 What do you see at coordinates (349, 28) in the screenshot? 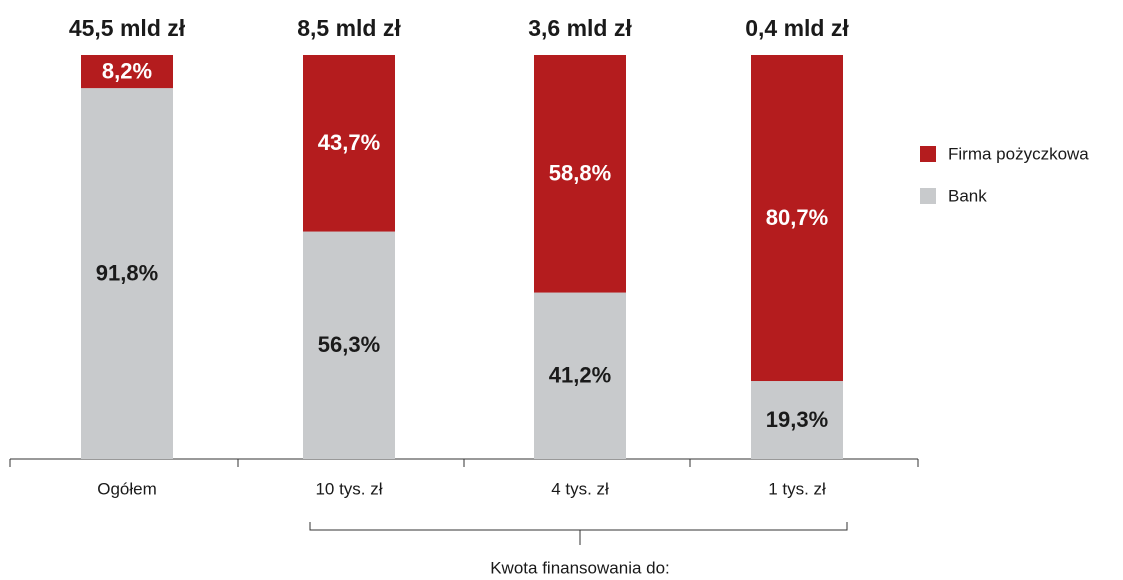
I see `total-label: 8,5 mld zł` at bounding box center [349, 28].